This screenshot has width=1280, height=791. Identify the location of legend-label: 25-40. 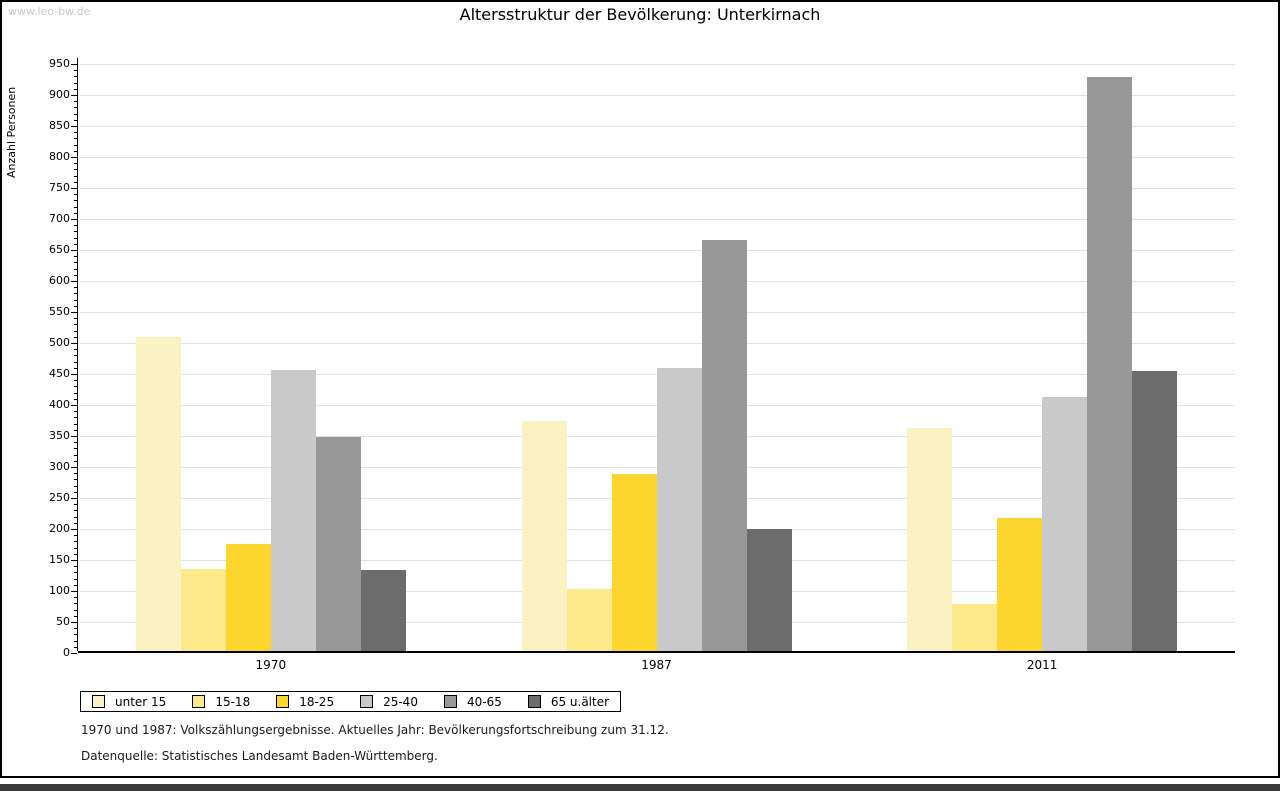
(400, 701).